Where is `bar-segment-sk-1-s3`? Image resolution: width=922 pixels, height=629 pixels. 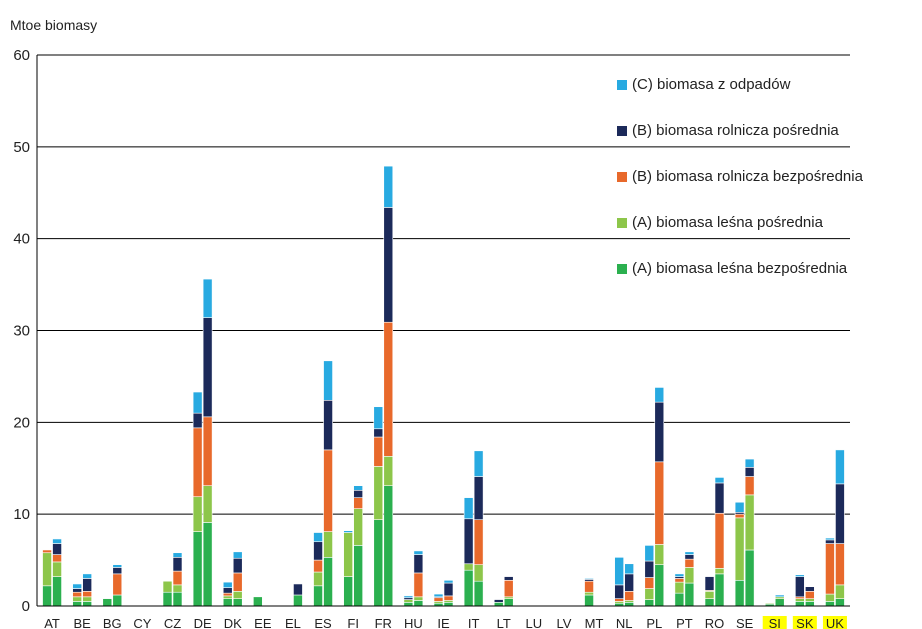 bar-segment-sk-1-s3 is located at coordinates (800, 587).